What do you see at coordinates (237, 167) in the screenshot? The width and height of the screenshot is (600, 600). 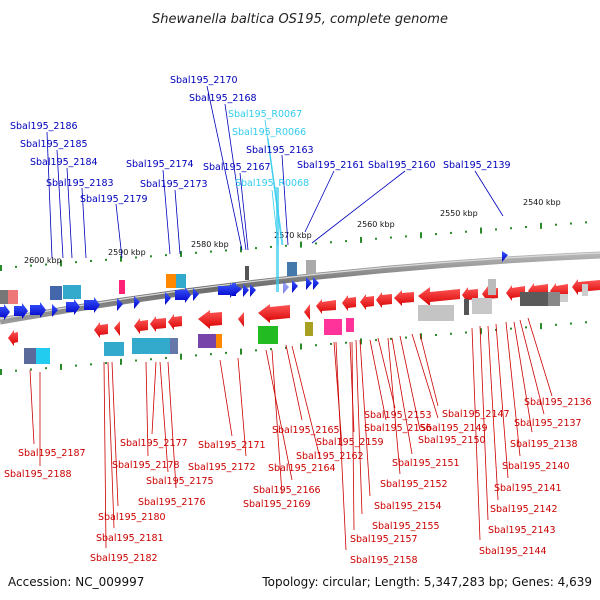 I see `gene-label-sbal195-2167: Sbal195_2167` at bounding box center [237, 167].